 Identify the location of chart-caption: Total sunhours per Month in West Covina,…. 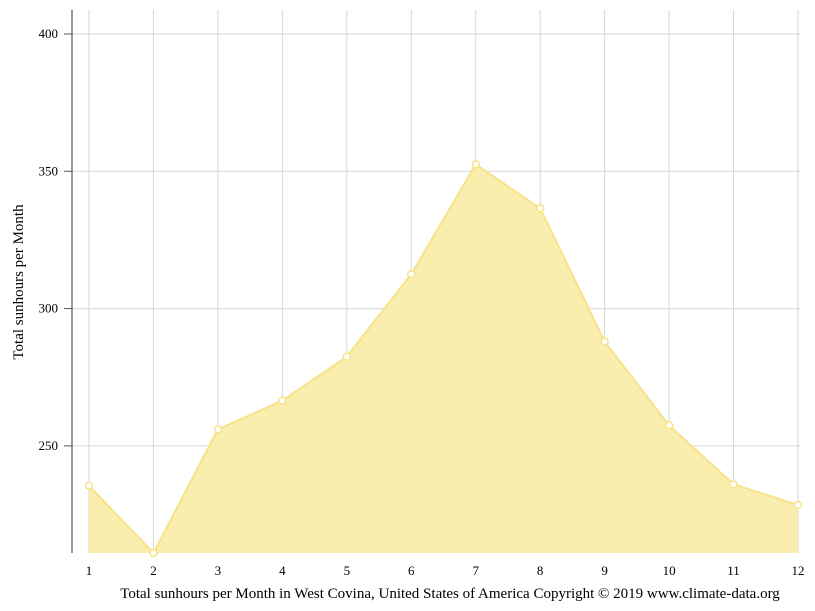
(450, 594).